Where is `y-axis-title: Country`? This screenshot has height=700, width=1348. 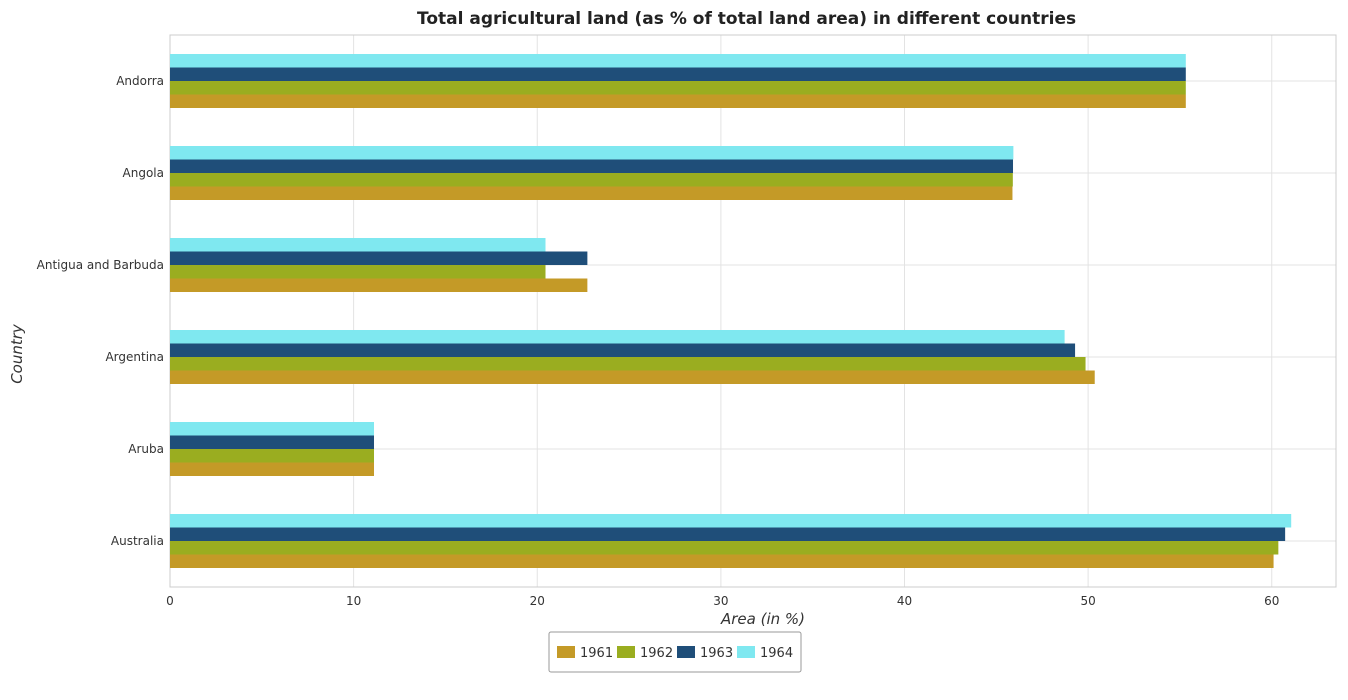
y-axis-title: Country is located at coordinates (17, 353).